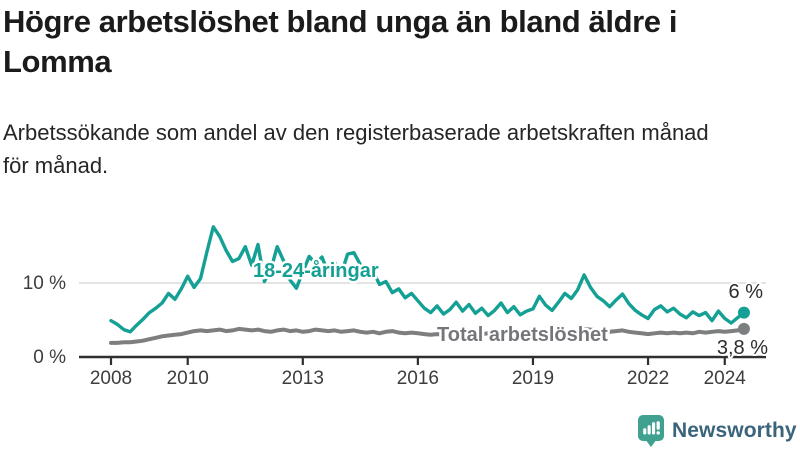 The width and height of the screenshot is (800, 450). I want to click on newsworthy-logo-text: Newsworthy, so click(734, 430).